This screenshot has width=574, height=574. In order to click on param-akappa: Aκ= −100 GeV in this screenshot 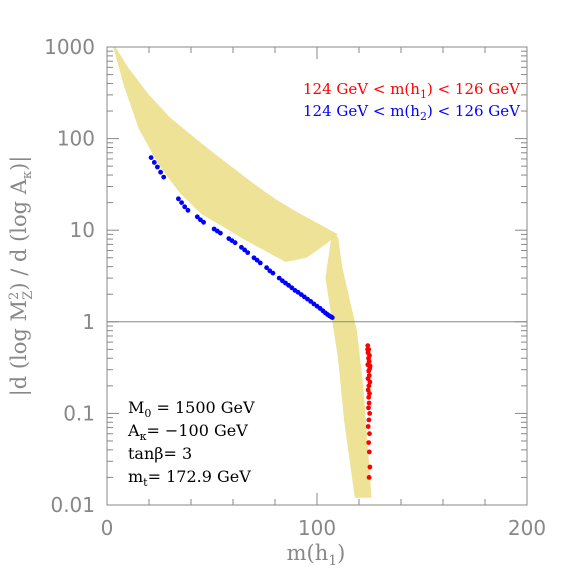, I will do `click(187, 432)`.